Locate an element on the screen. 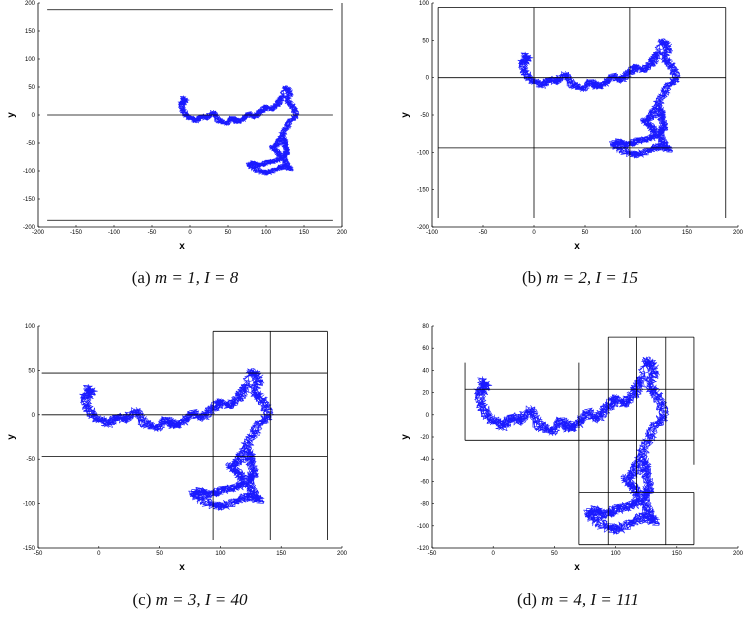 This screenshot has width=750, height=623. y-tick-label: -20 is located at coordinates (424, 438).